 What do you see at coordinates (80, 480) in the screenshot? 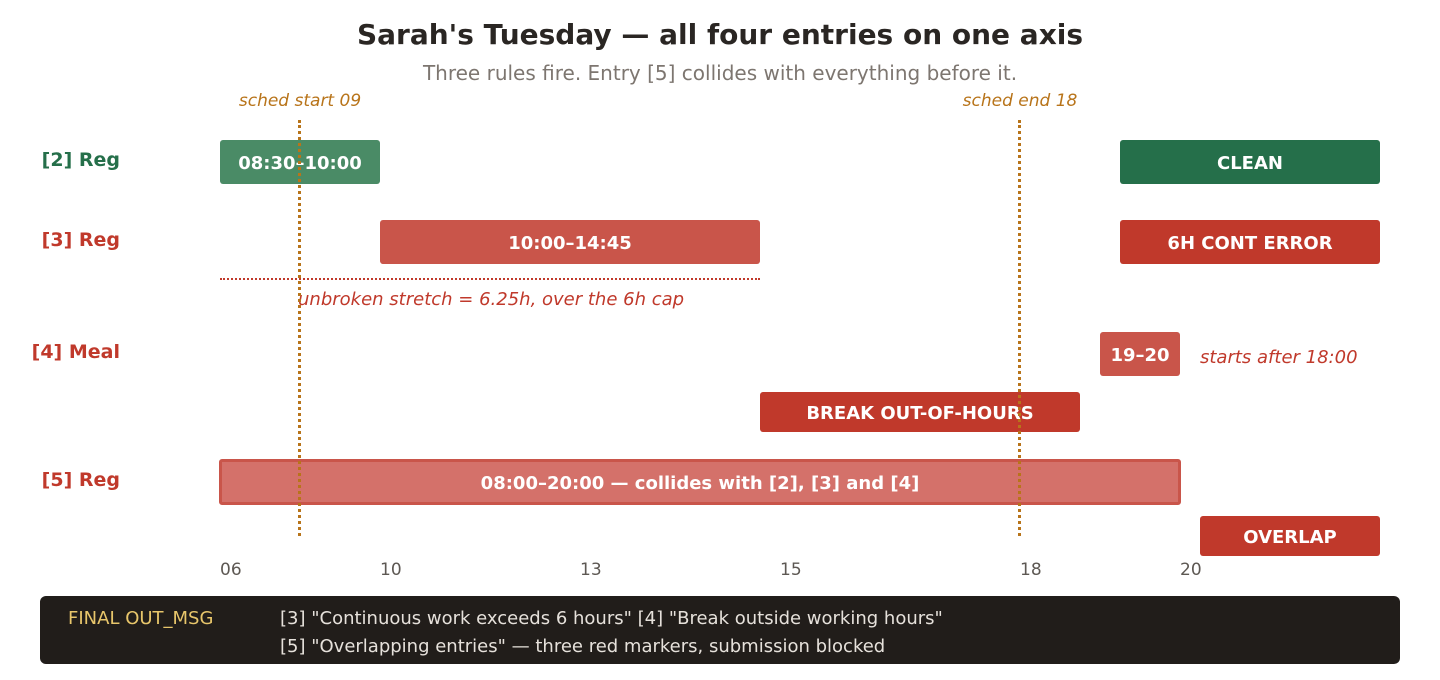
I see `row-label-5: [5] Reg` at bounding box center [80, 480].